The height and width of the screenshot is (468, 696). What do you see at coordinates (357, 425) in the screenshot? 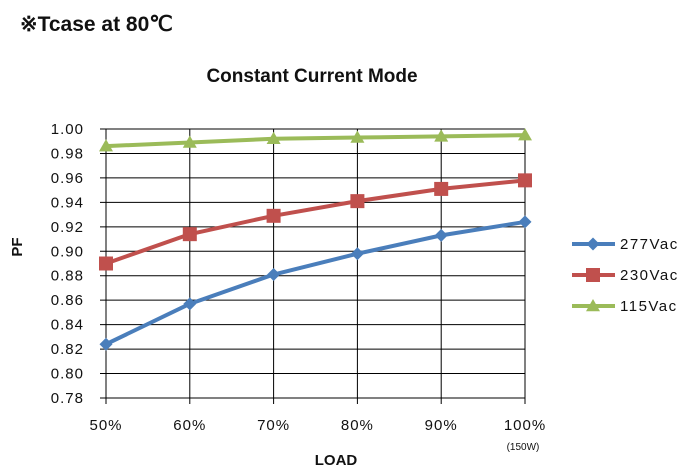
I see `x-tick-label: 80%` at bounding box center [357, 425].